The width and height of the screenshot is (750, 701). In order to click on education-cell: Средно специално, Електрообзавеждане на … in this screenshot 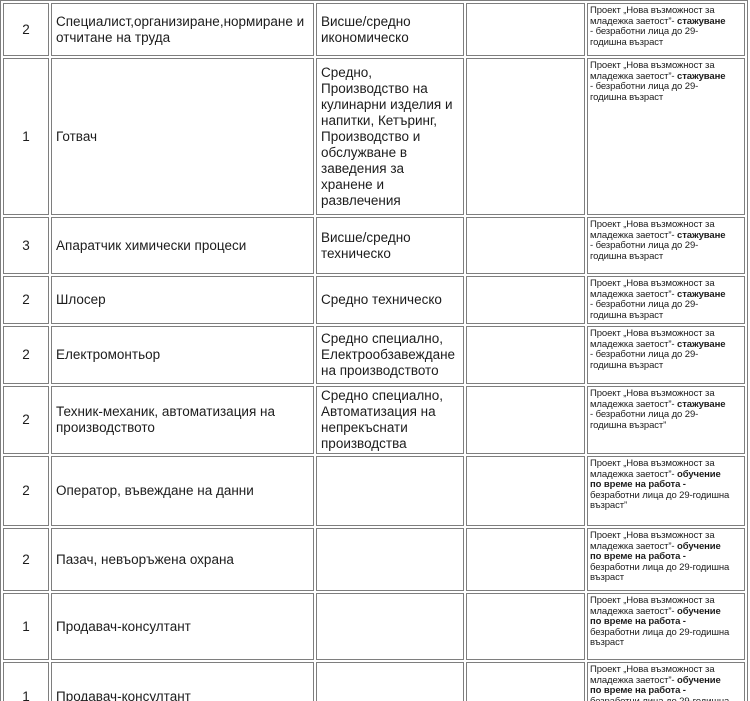, I will do `click(390, 355)`.